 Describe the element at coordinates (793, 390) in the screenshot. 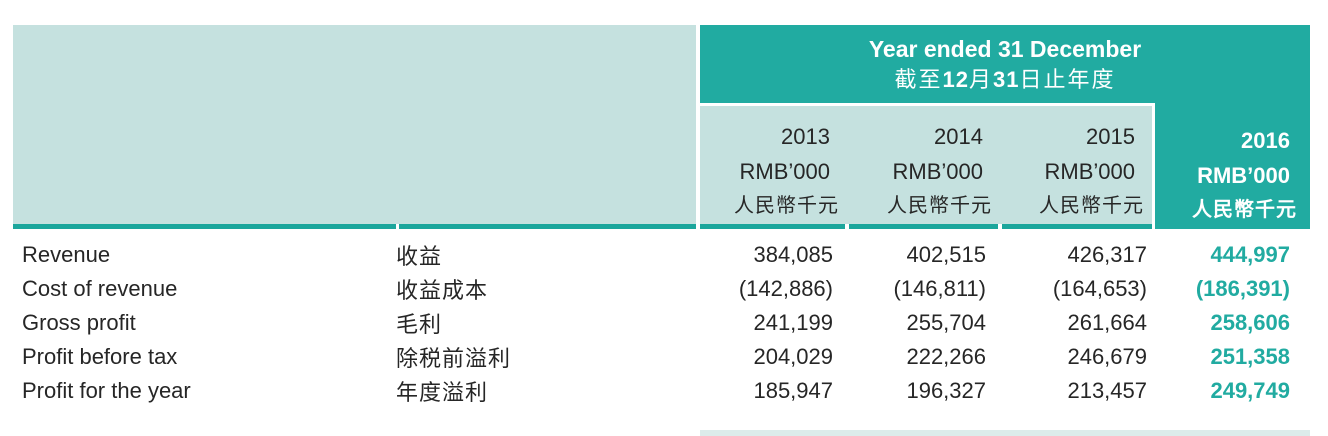

I see `value-2013: 185,947` at that location.